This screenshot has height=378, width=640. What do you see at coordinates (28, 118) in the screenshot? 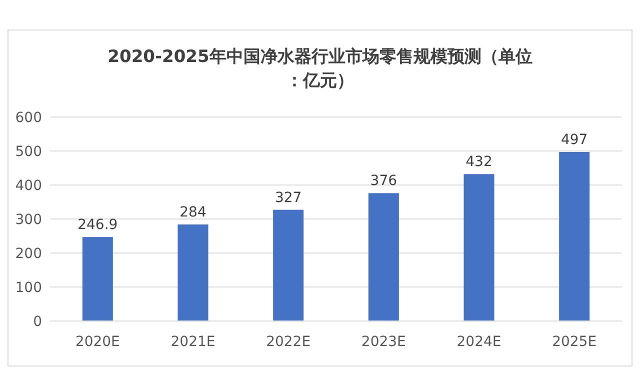
I see `y-tick-label: 600` at bounding box center [28, 118].